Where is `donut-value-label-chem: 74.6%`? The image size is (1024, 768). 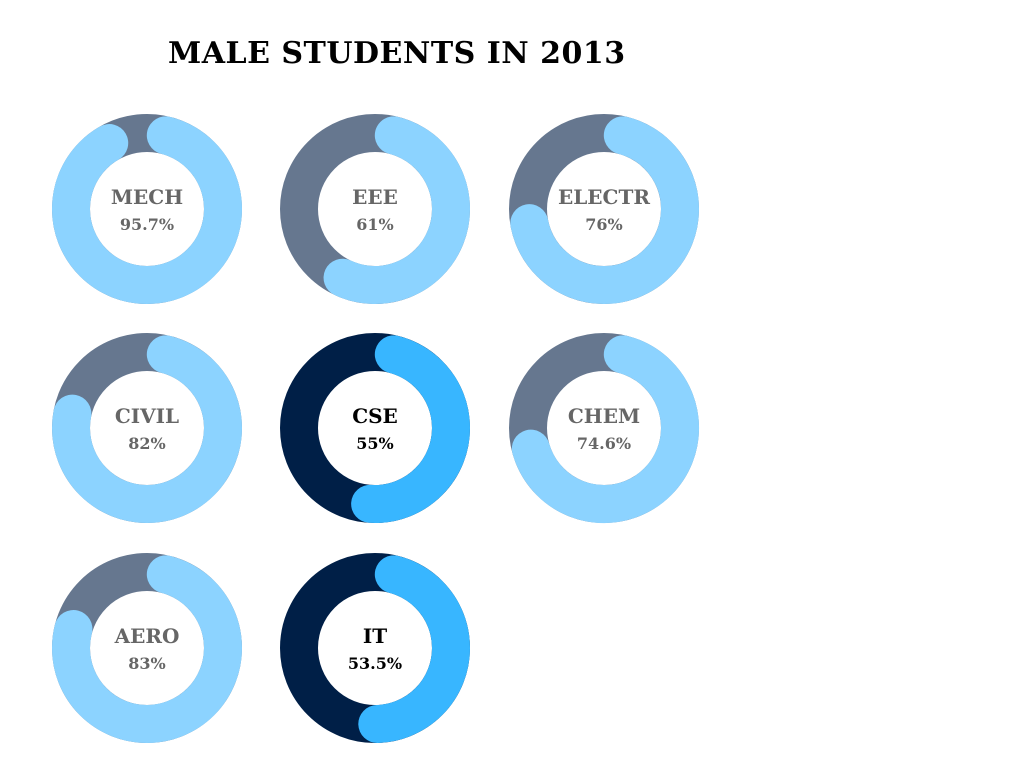
donut-value-label-chem: 74.6% is located at coordinates (604, 443).